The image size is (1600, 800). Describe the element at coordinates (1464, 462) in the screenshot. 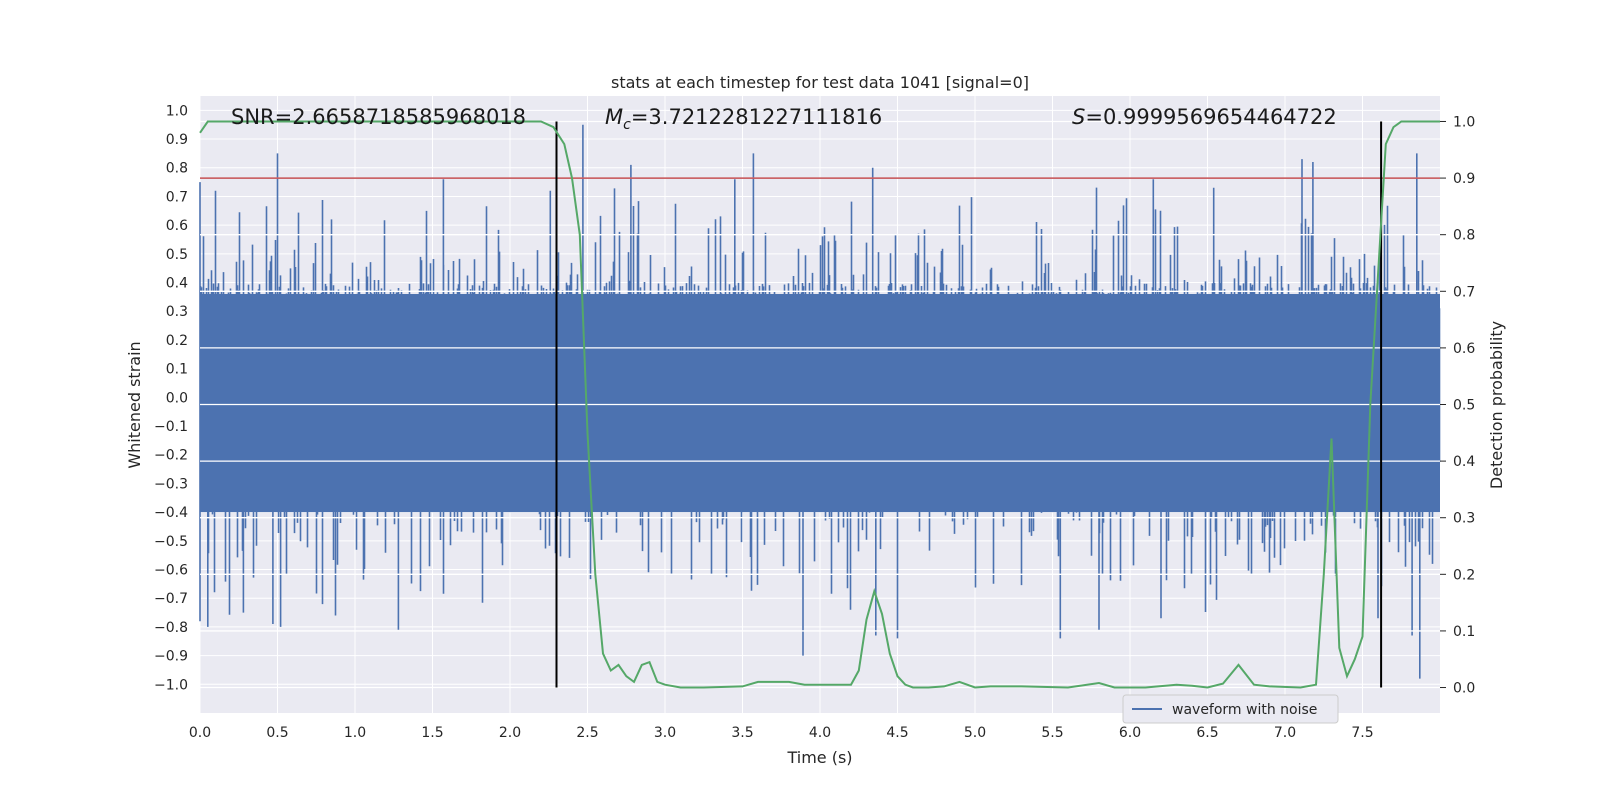

I see `y-right-tick-label: 0.4` at that location.